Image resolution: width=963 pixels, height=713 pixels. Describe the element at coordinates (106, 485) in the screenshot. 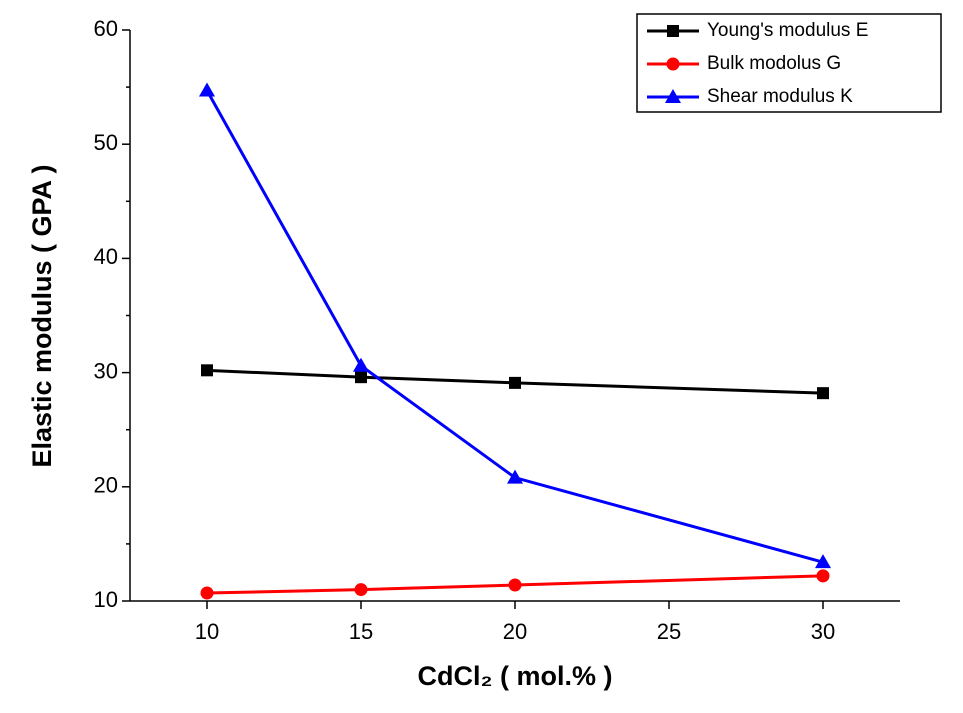

I see `y-tick-label: 20` at that location.